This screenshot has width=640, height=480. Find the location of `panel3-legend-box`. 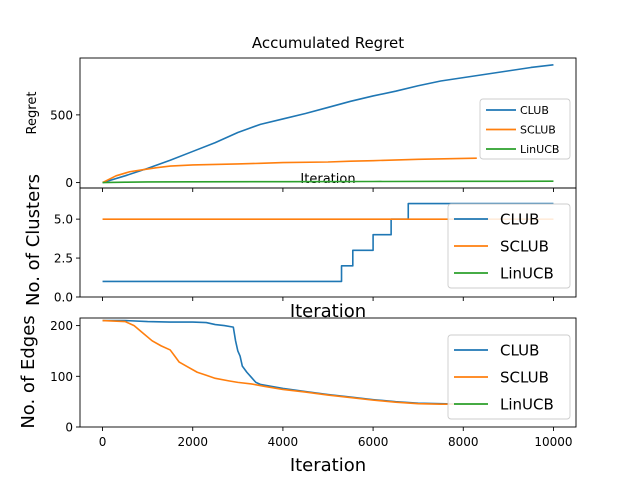

panel3-legend-box is located at coordinates (509, 377).